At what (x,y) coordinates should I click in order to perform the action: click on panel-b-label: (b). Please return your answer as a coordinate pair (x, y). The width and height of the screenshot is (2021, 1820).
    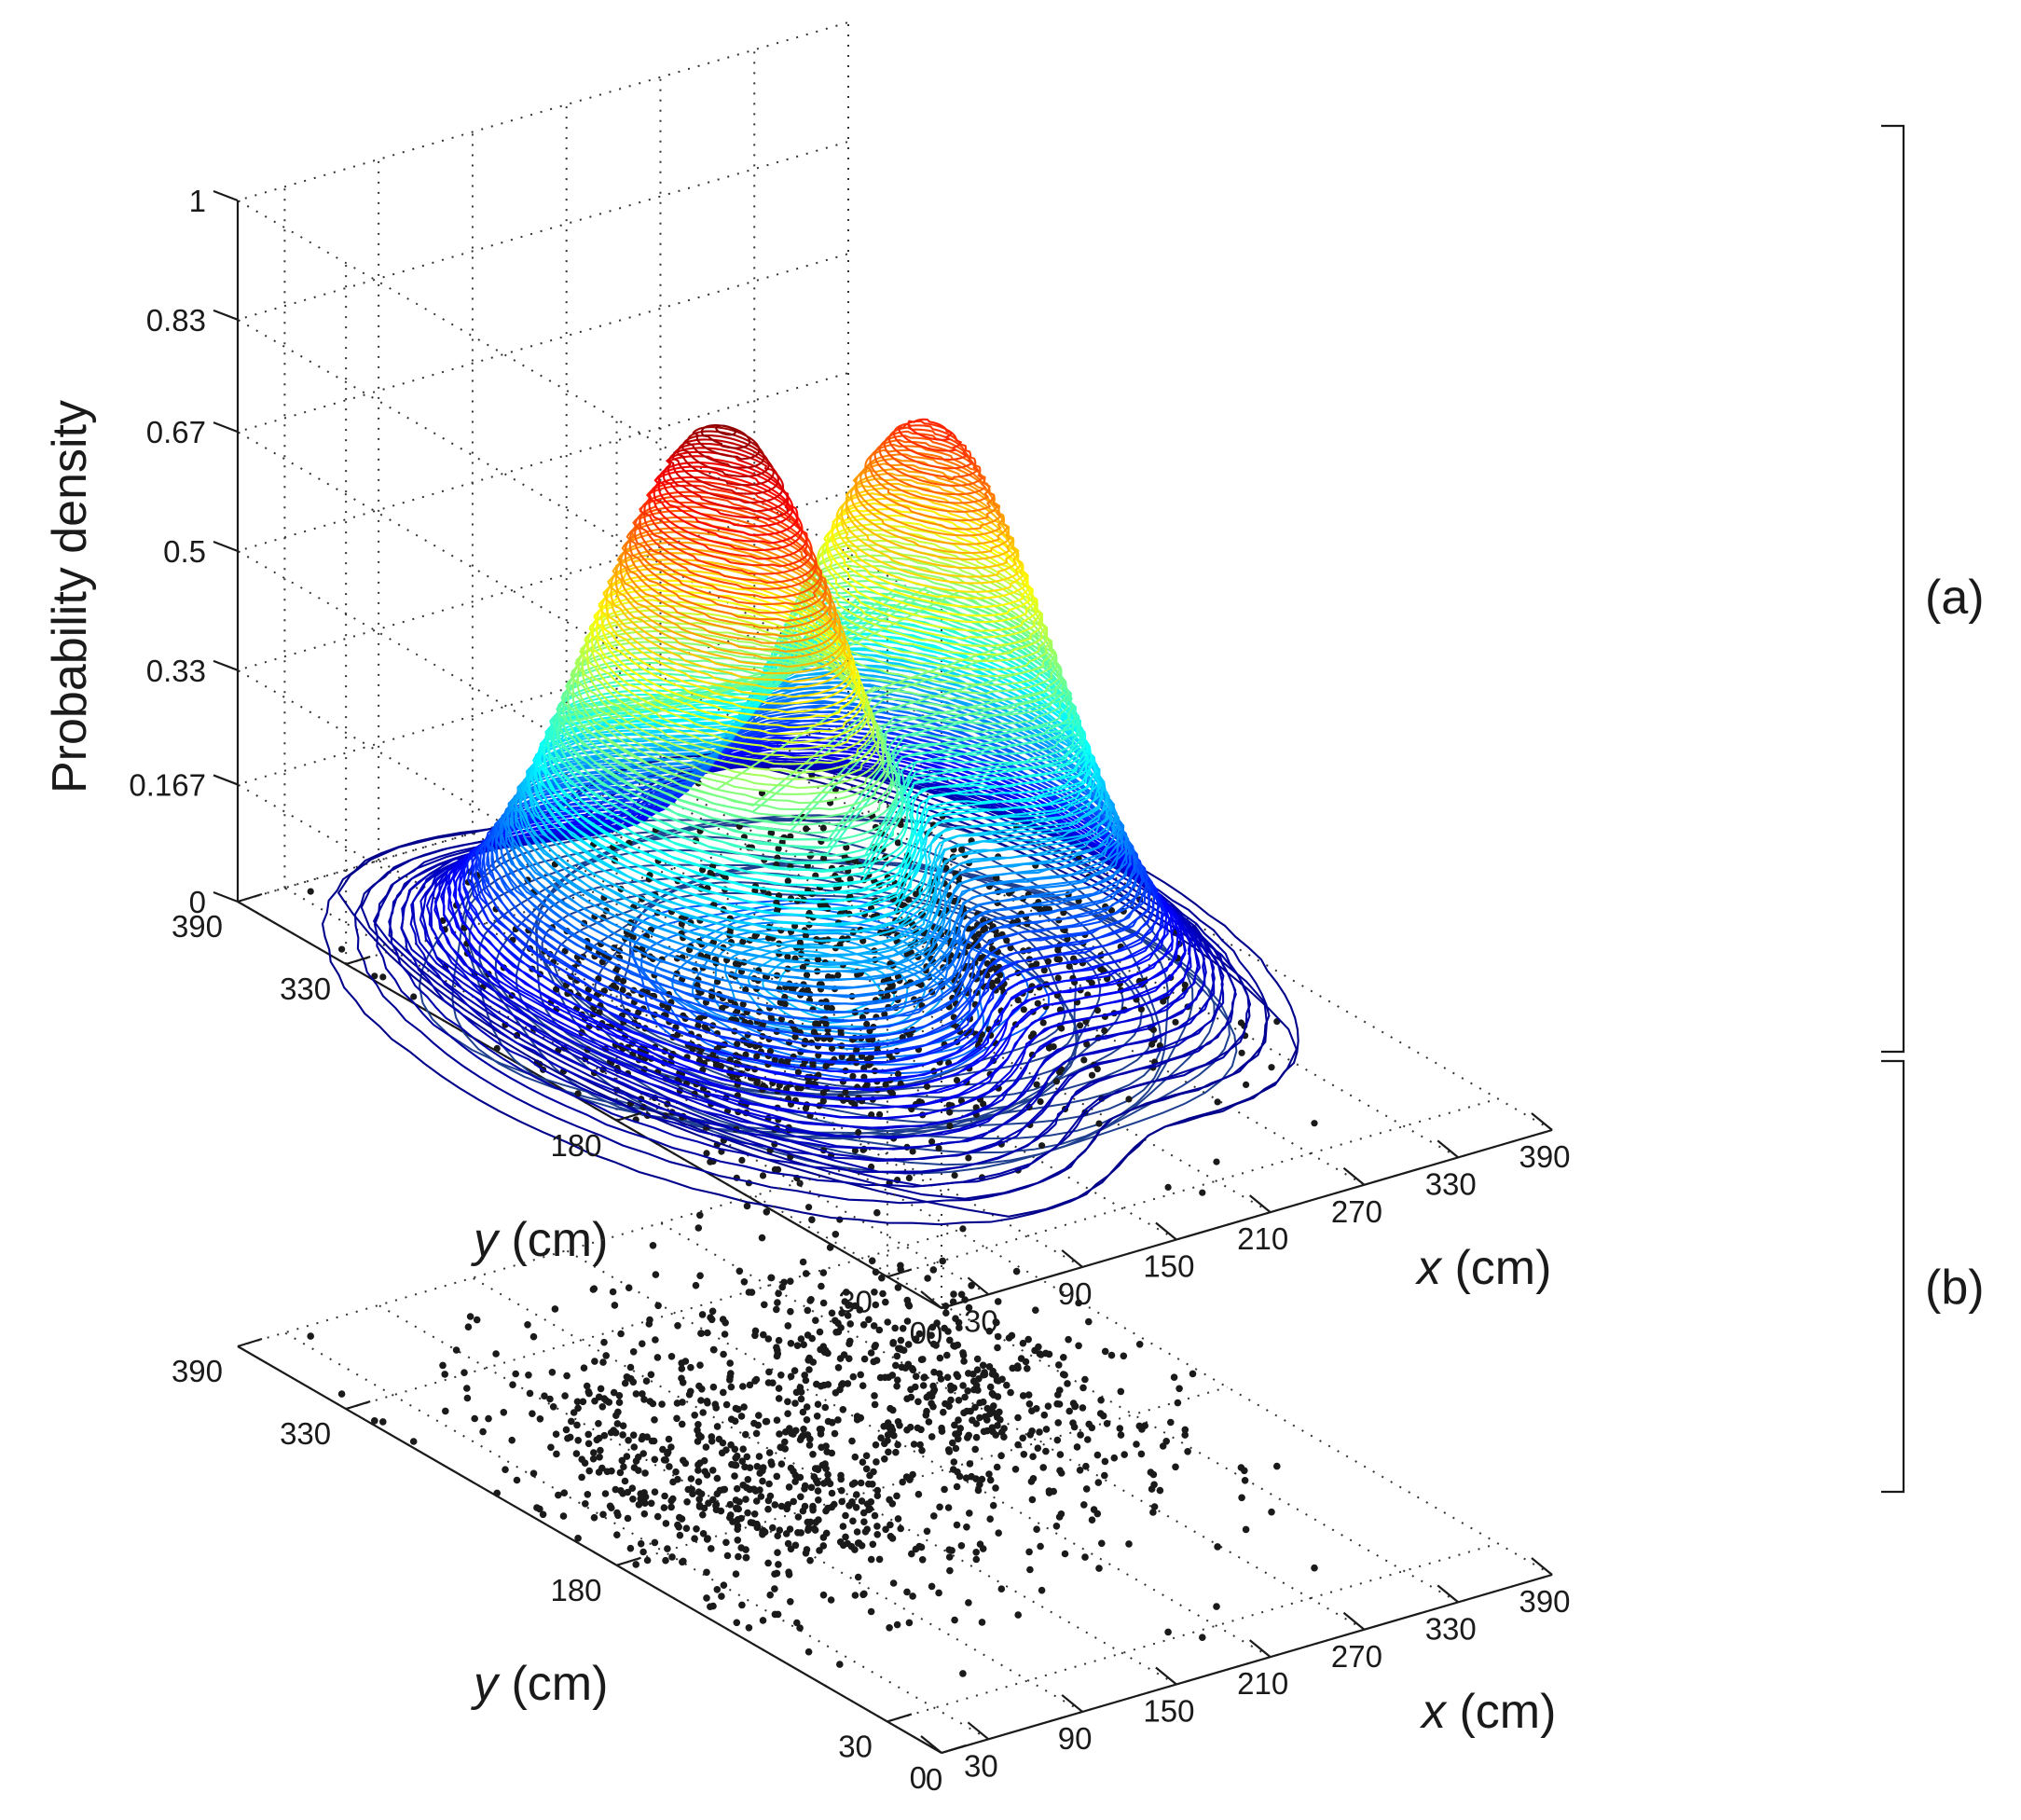
    Looking at the image, I should click on (1955, 1288).